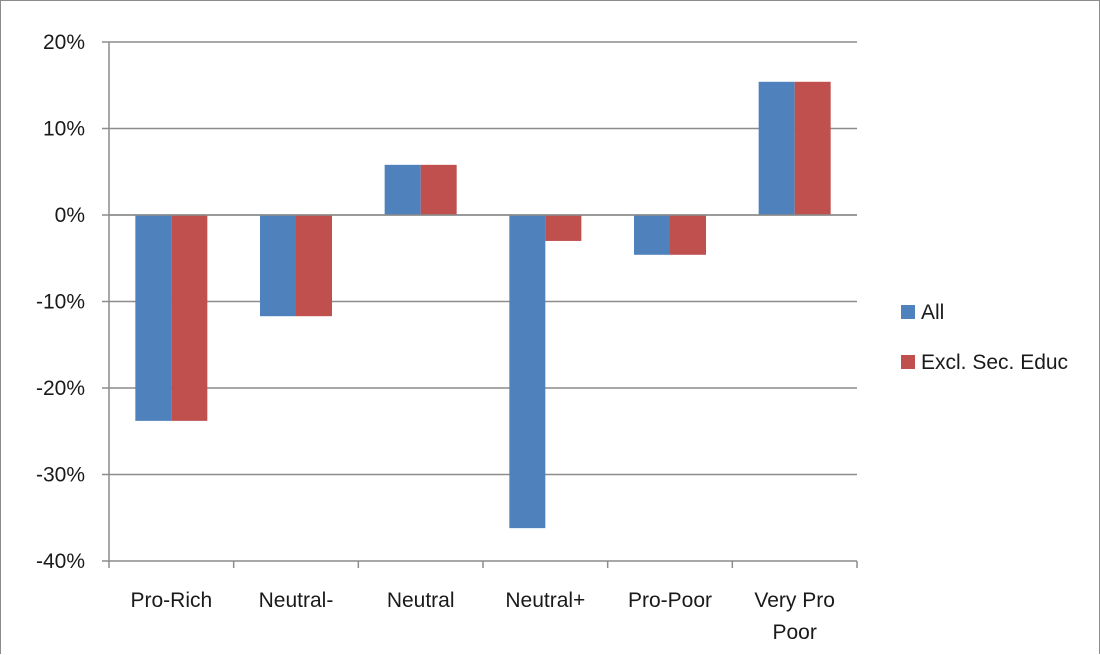  Describe the element at coordinates (794, 632) in the screenshot. I see `x-tick-label: Poor` at that location.